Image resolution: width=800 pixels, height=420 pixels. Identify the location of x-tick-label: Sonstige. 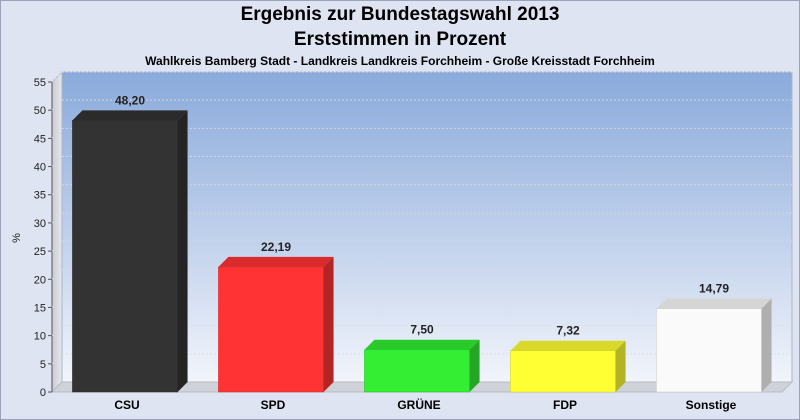
(711, 405).